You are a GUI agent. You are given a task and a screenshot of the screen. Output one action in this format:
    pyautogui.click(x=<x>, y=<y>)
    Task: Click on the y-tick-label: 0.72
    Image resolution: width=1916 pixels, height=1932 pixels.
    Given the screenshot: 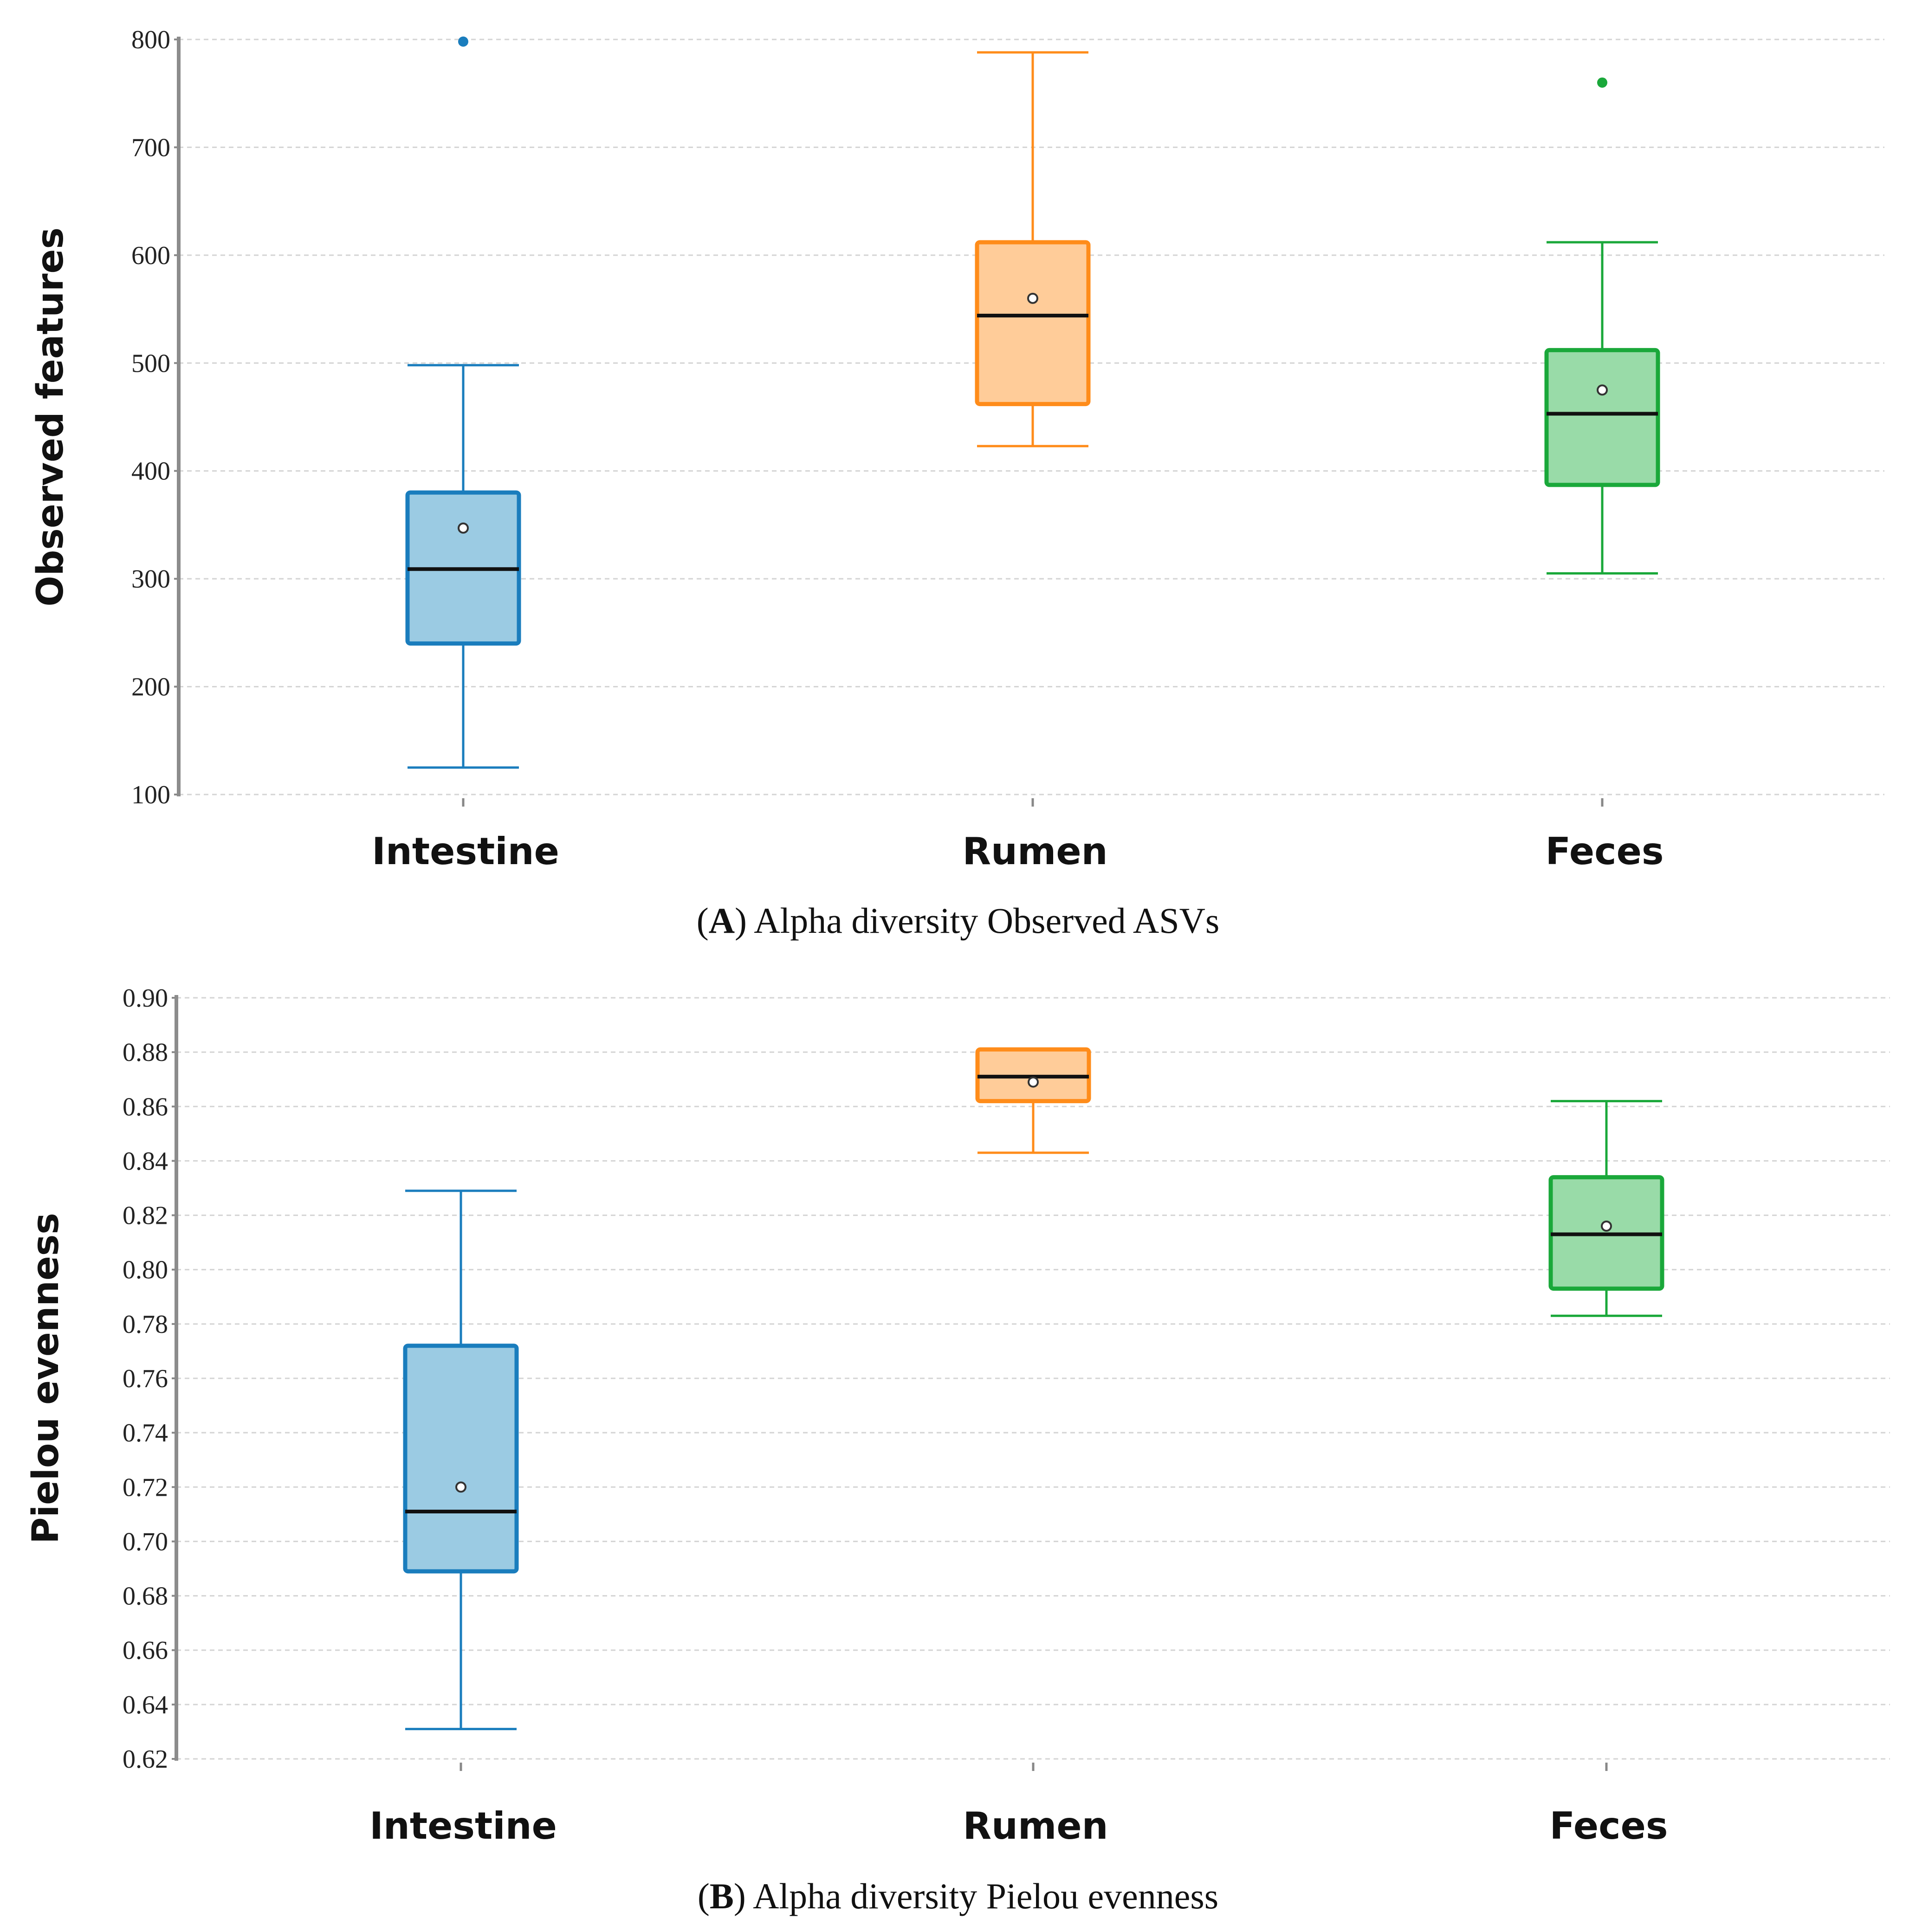 What is the action you would take?
    pyautogui.click(x=145, y=1487)
    